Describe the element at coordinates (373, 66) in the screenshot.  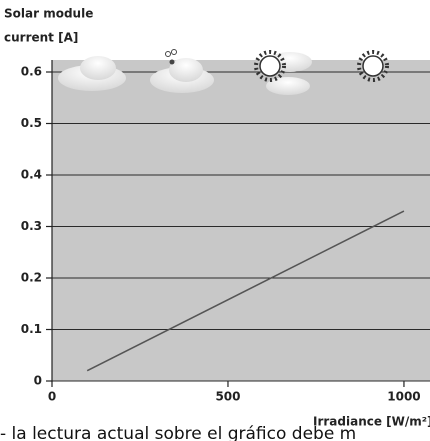
I see `sun-icon` at that location.